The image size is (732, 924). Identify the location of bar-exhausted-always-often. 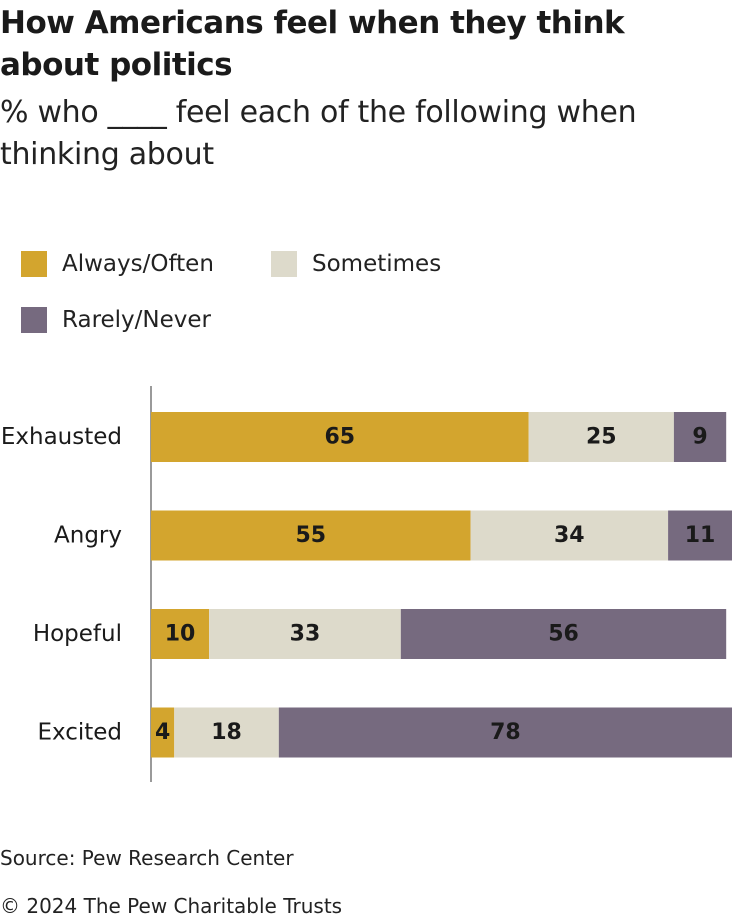
(340, 437).